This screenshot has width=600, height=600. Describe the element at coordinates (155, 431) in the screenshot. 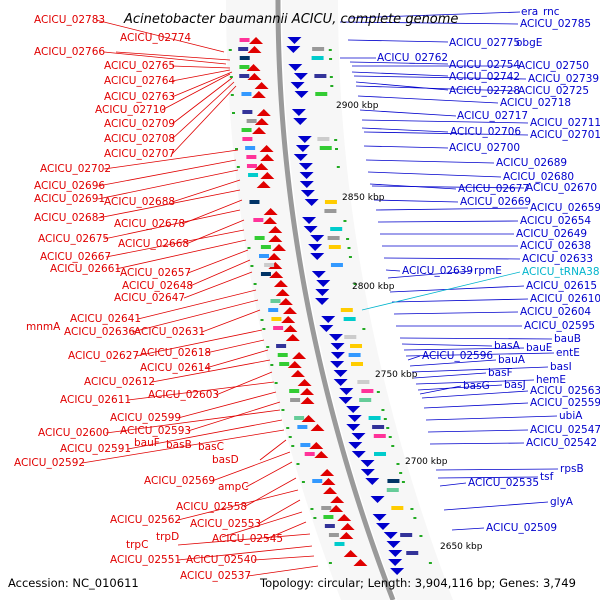

I see `left-gene-label: ACICU_02593` at that location.